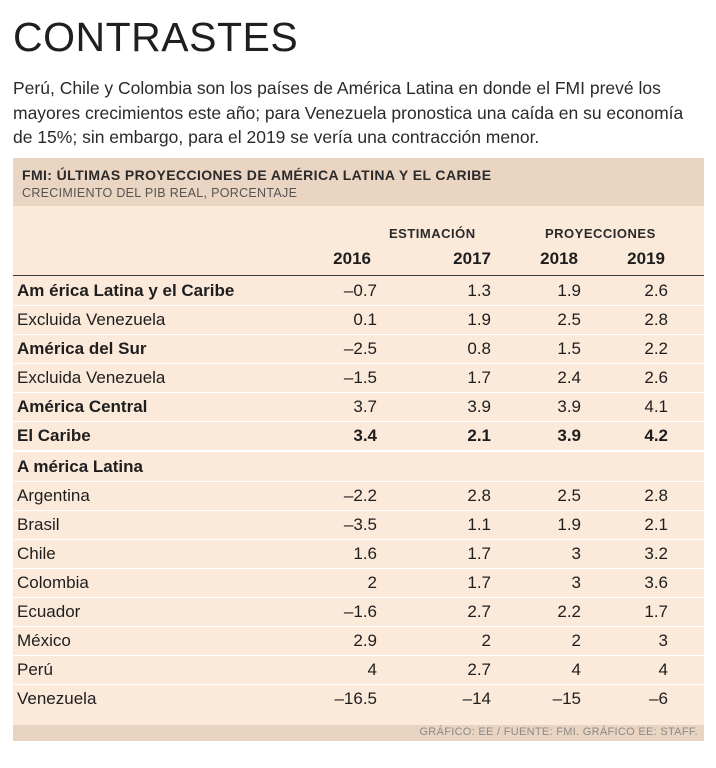 This screenshot has width=716, height=768. What do you see at coordinates (569, 348) in the screenshot?
I see `cell-2018: 1.5` at bounding box center [569, 348].